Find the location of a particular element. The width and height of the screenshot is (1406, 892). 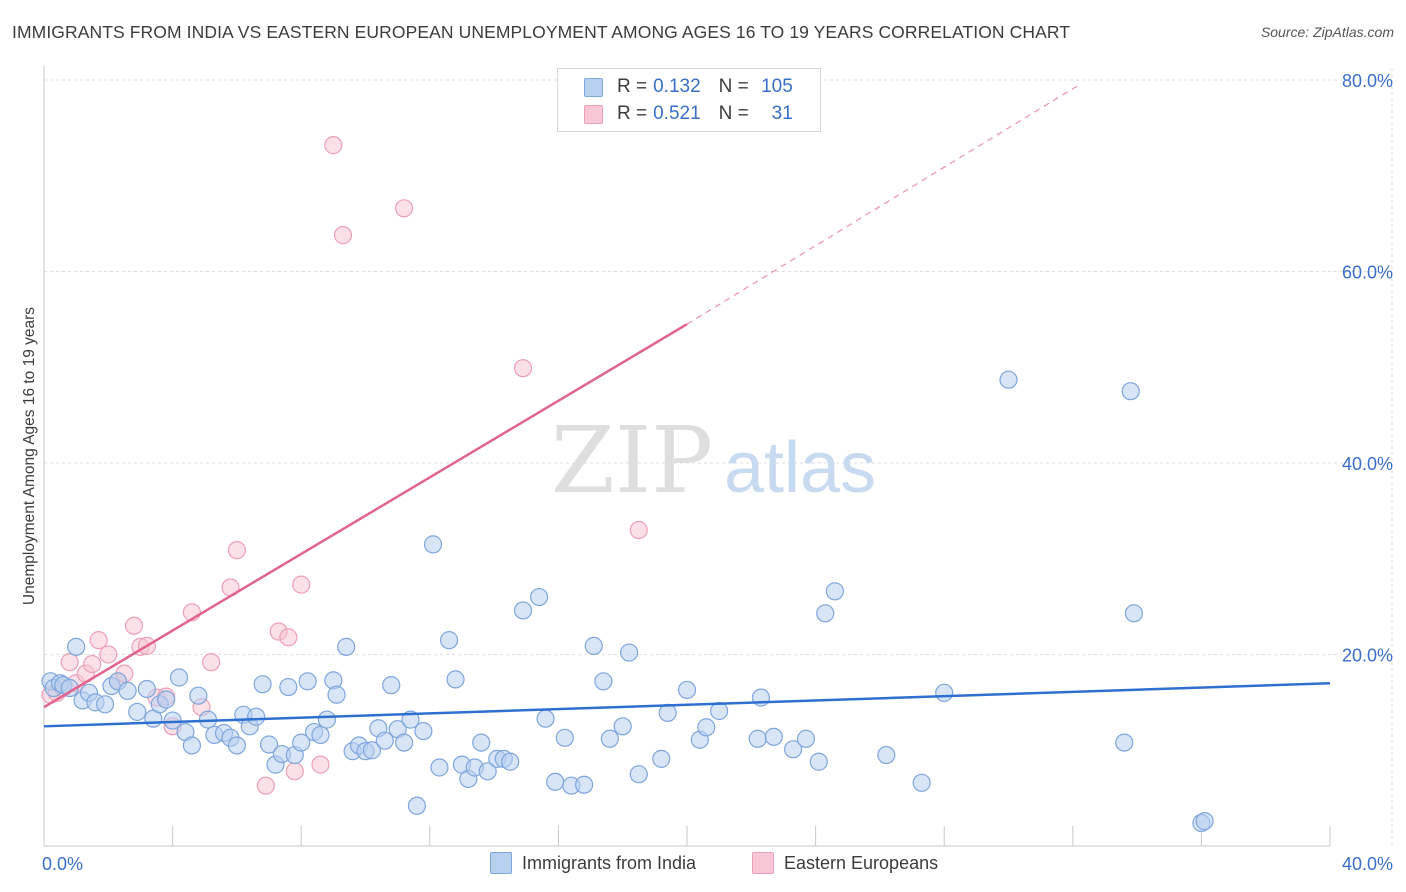

y-tick-label: 20.0% is located at coordinates (1367, 656).